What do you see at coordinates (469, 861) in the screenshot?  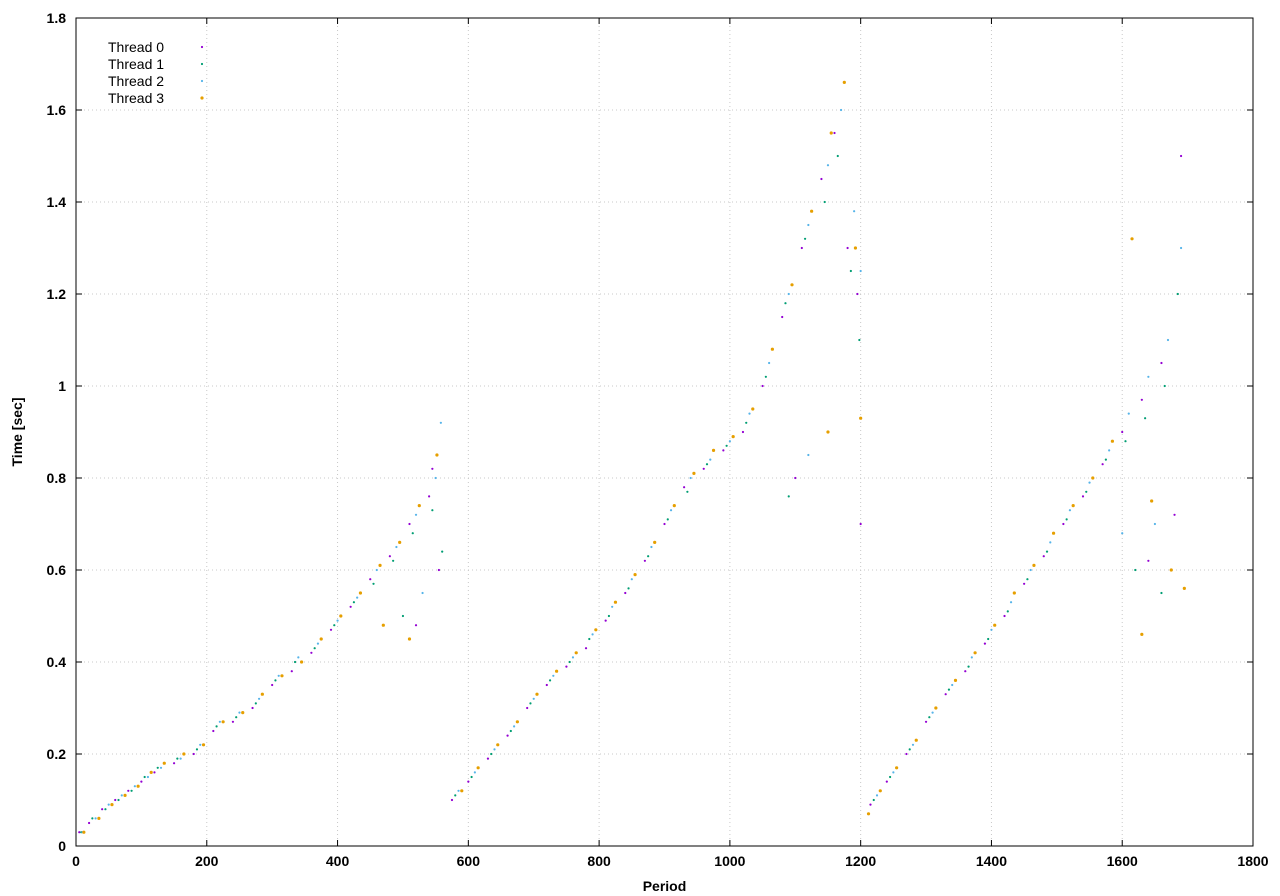 I see `x-tick-label: 600` at bounding box center [469, 861].